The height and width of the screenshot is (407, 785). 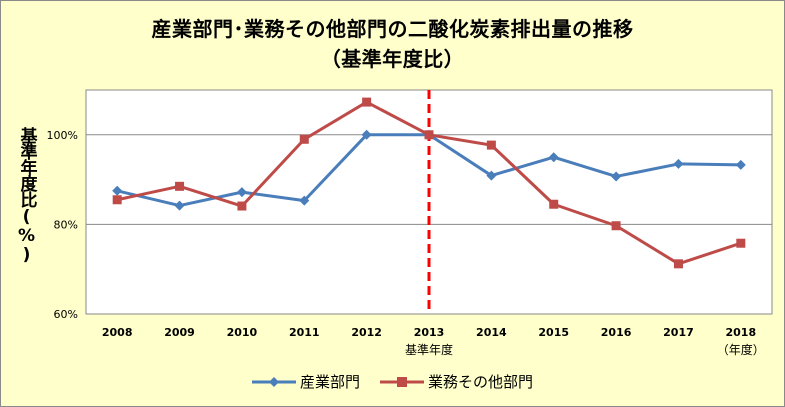 What do you see at coordinates (553, 332) in the screenshot?
I see `x-tick-label: 2015` at bounding box center [553, 332].